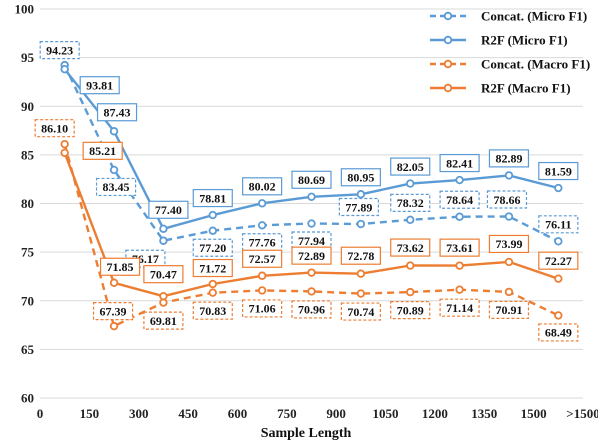  I want to click on data-label: 82.89, so click(508, 159).